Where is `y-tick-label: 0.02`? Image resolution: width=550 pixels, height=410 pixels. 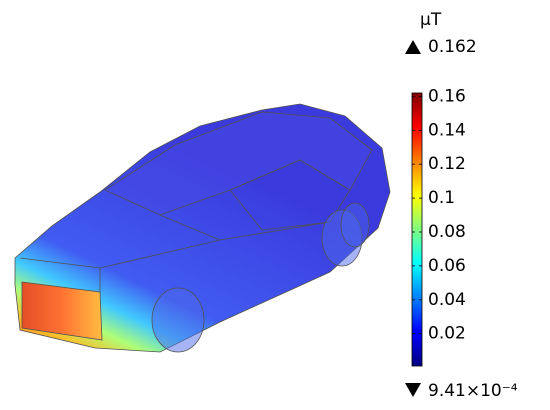
y-tick-label: 0.02 is located at coordinates (447, 334).